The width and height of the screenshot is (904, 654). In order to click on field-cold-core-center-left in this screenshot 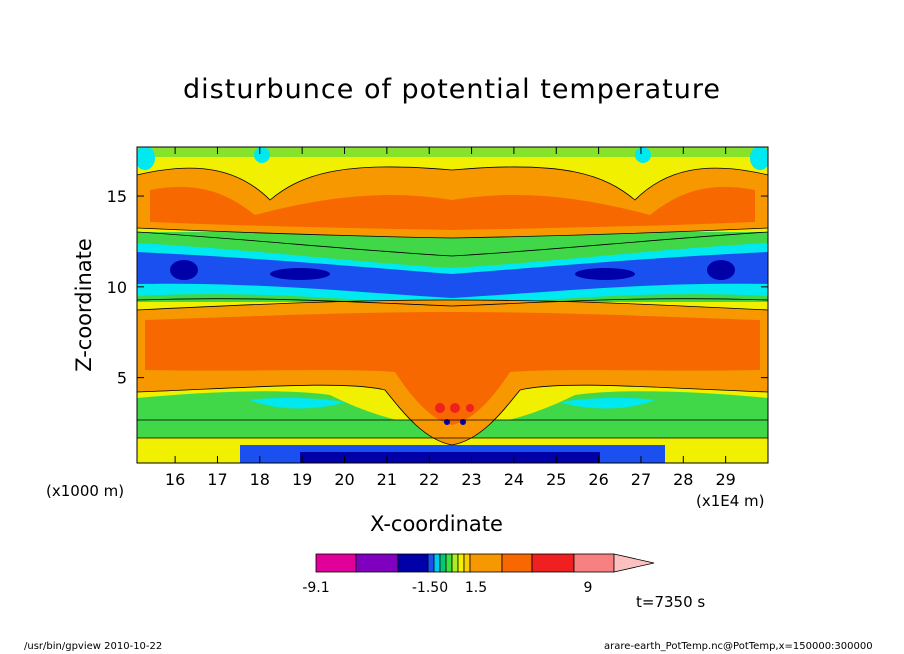, I will do `click(300, 274)`.